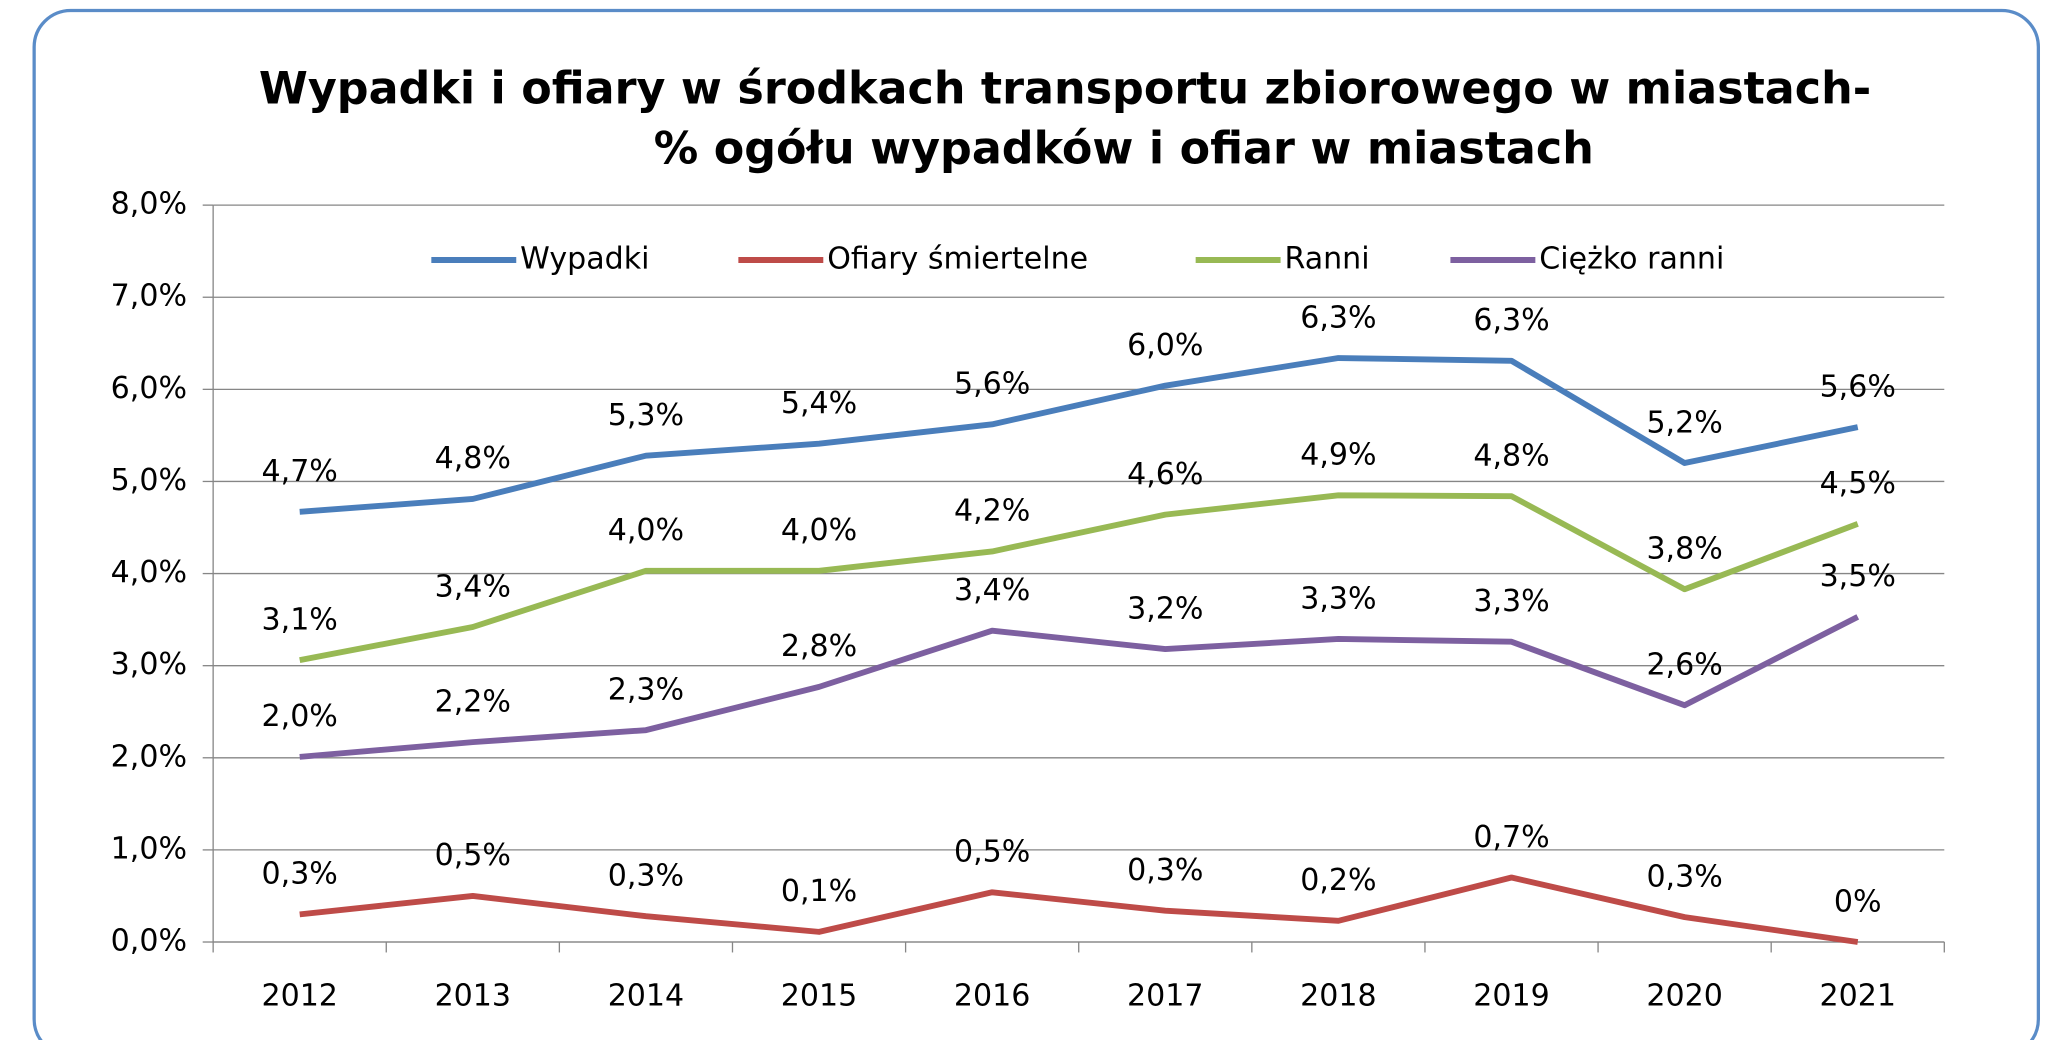  I want to click on y-tick-label: 0,0%, so click(149, 941).